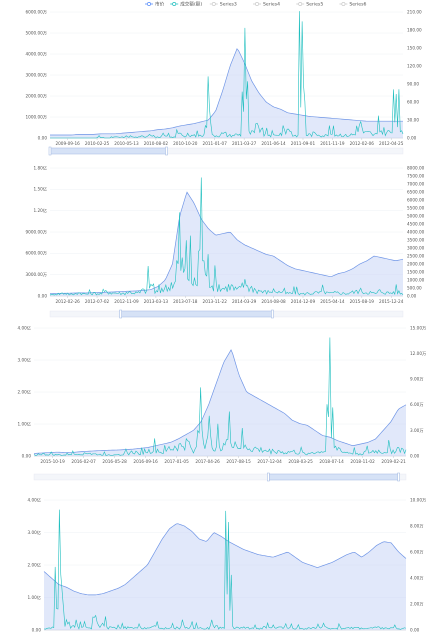 This screenshot has height=632, width=443. Describe the element at coordinates (244, 143) in the screenshot. I see `x-tick-label: 2011-03-27` at that location.